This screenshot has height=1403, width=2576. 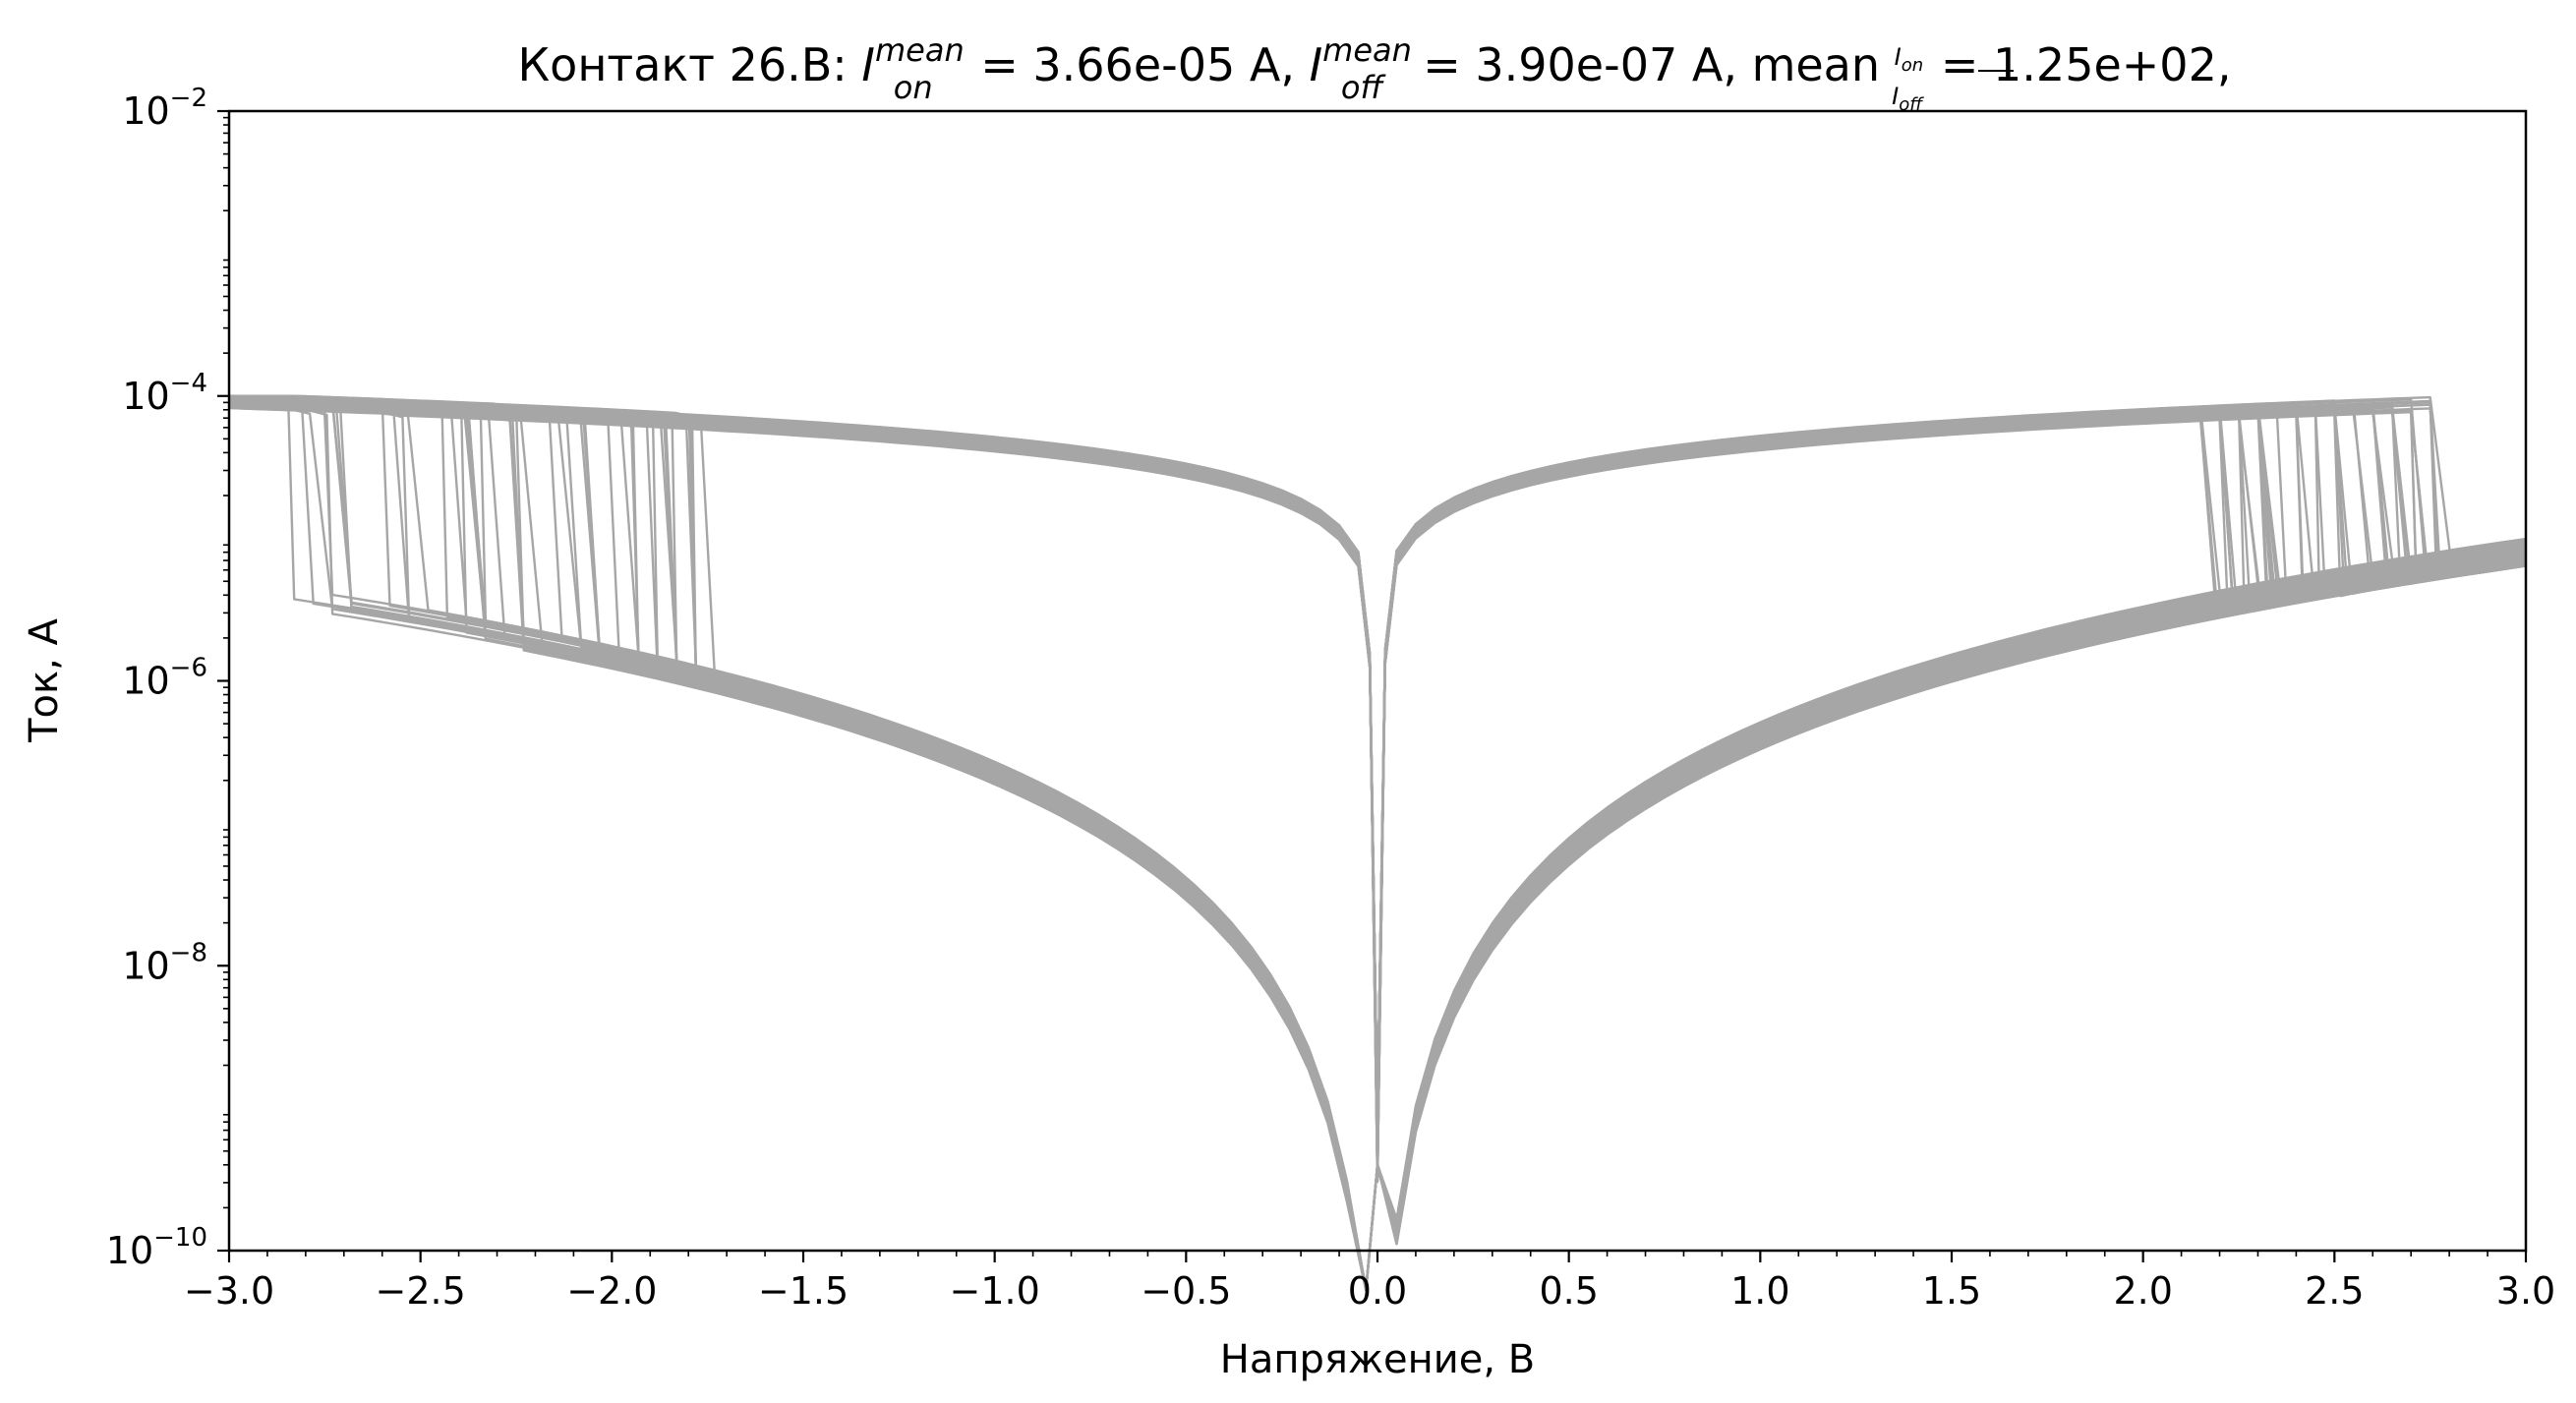 I want to click on y-axis: 10⁻¹⁰ 10⁻⁸ 10⁻⁶ 10⁻⁴ 10⁻², so click(x=167, y=678).